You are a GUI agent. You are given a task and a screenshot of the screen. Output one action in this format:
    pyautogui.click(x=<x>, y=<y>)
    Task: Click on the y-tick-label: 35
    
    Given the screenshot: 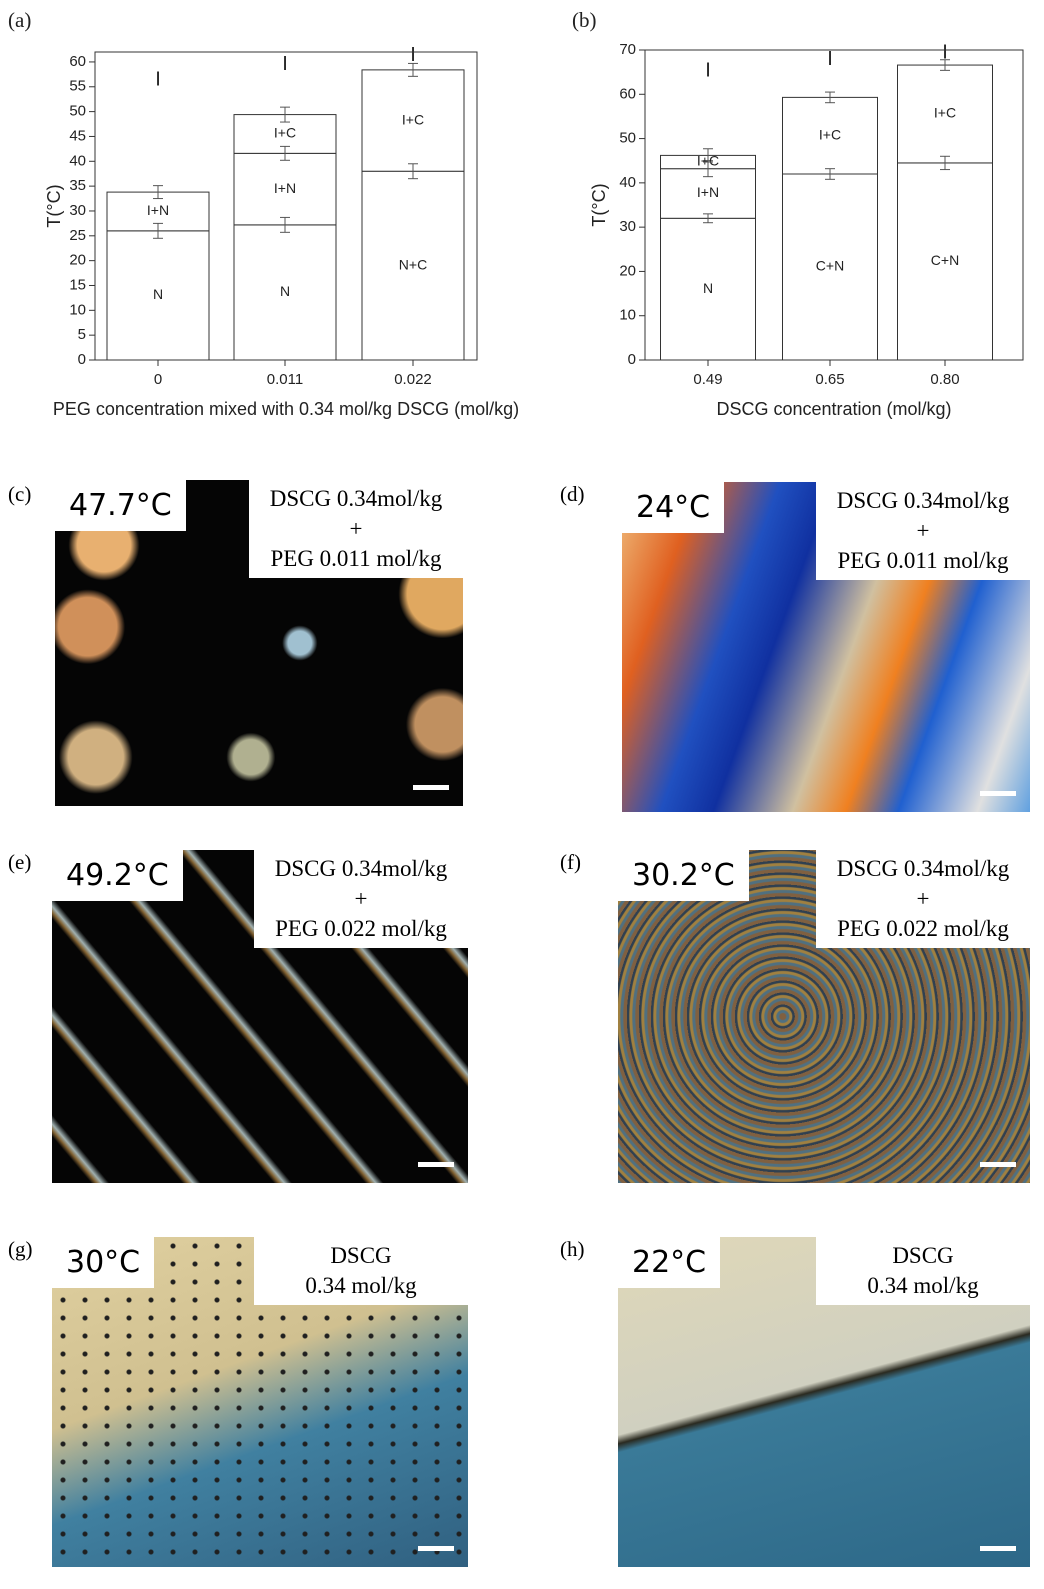 What is the action you would take?
    pyautogui.click(x=77, y=185)
    